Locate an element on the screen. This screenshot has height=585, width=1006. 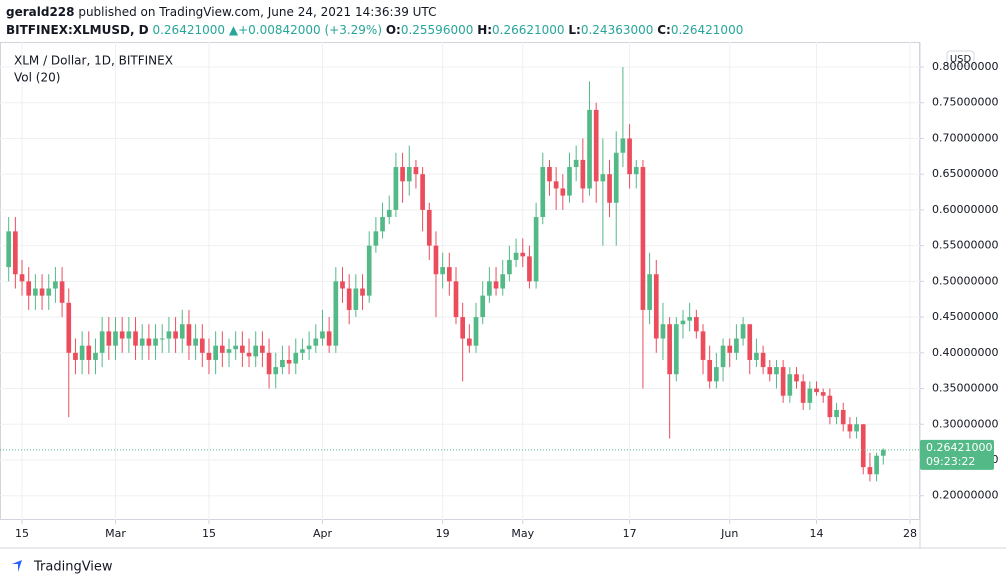
y-tick-label: 0.50000000 is located at coordinates (965, 280).